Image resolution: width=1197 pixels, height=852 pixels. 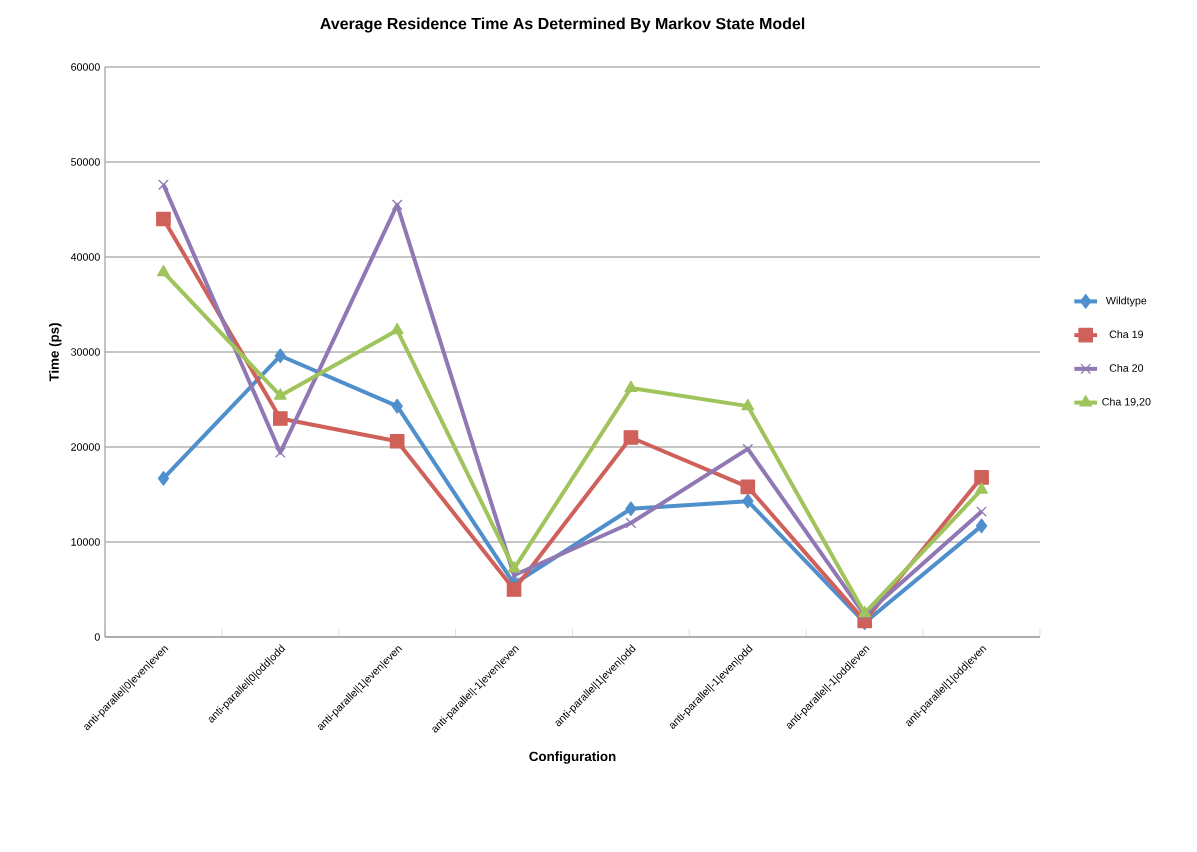 What do you see at coordinates (572, 757) in the screenshot?
I see `x-axis-title: Configuration` at bounding box center [572, 757].